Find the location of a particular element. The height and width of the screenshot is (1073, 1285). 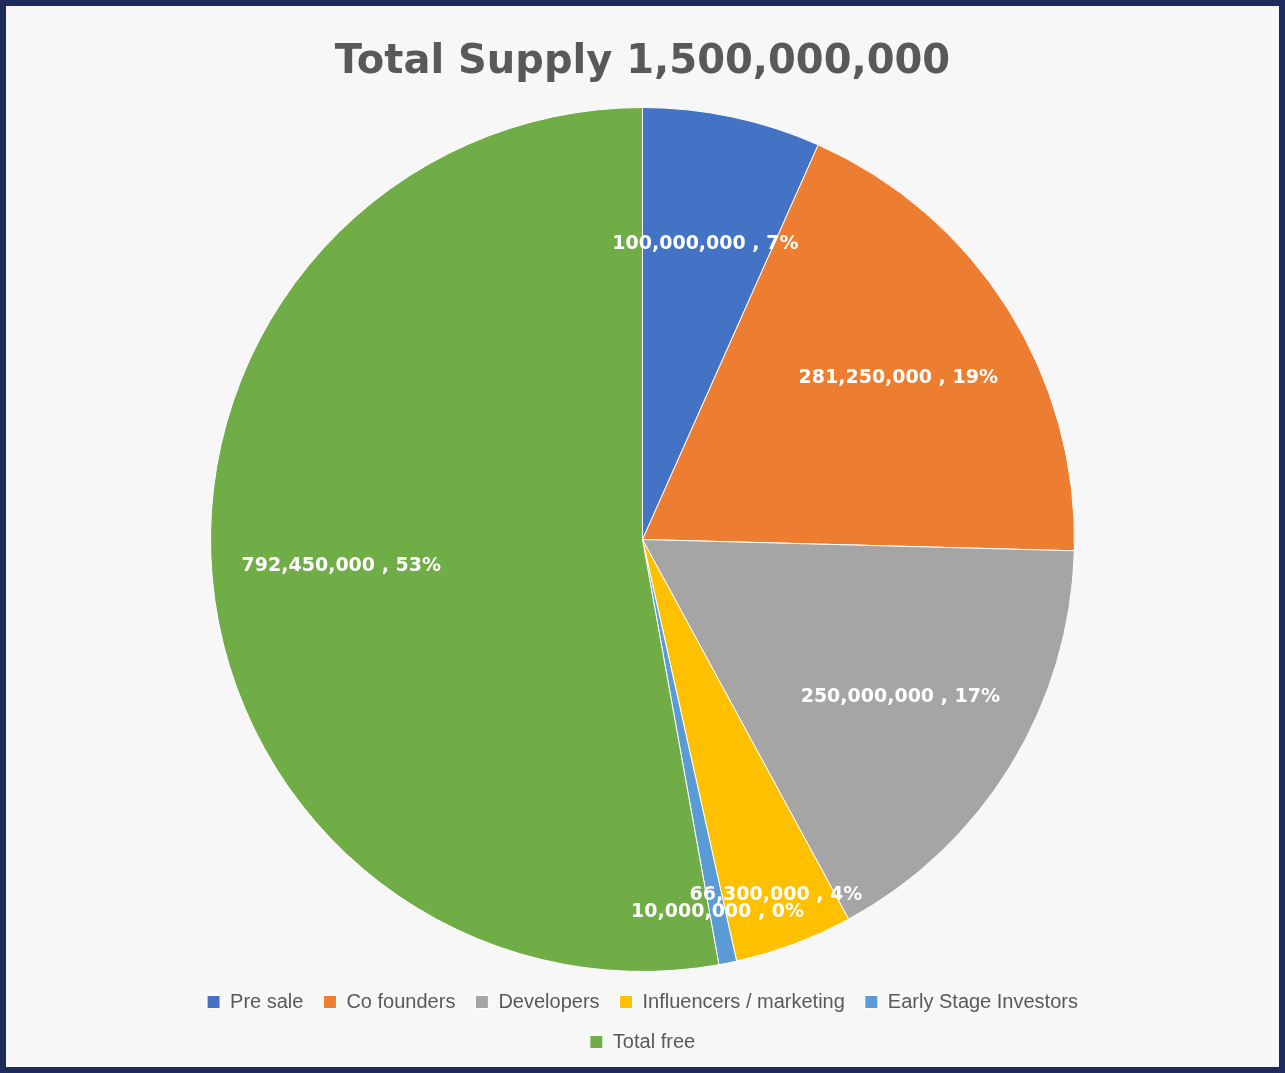

legend-label: Co founders is located at coordinates (401, 1000).